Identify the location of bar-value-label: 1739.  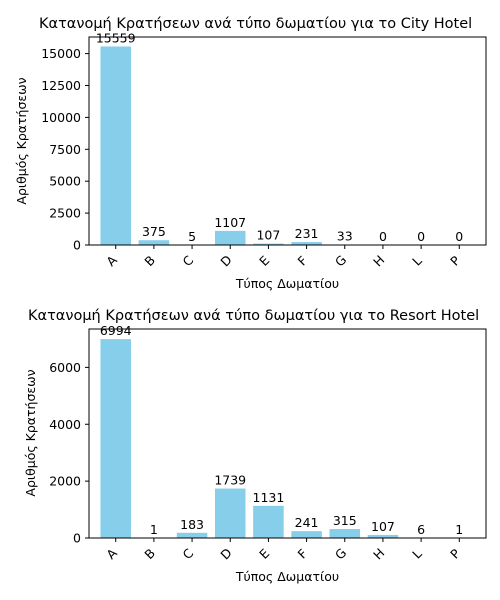
(230, 480).